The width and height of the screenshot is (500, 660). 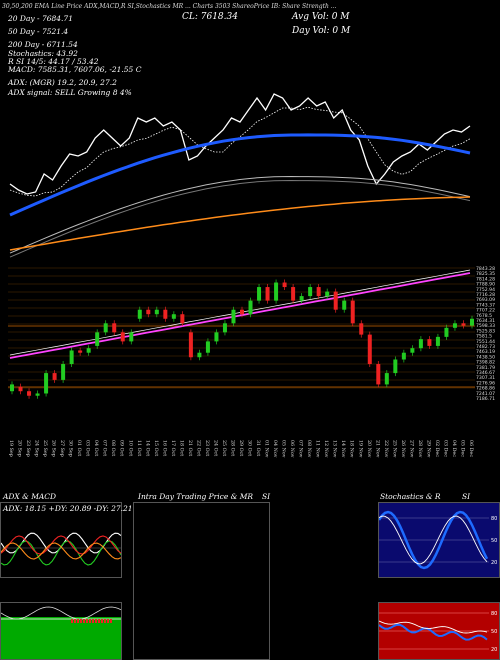 What do you see at coordinates (485, 300) in the screenshot?
I see `price-axis-label: 7693.09` at bounding box center [485, 300].